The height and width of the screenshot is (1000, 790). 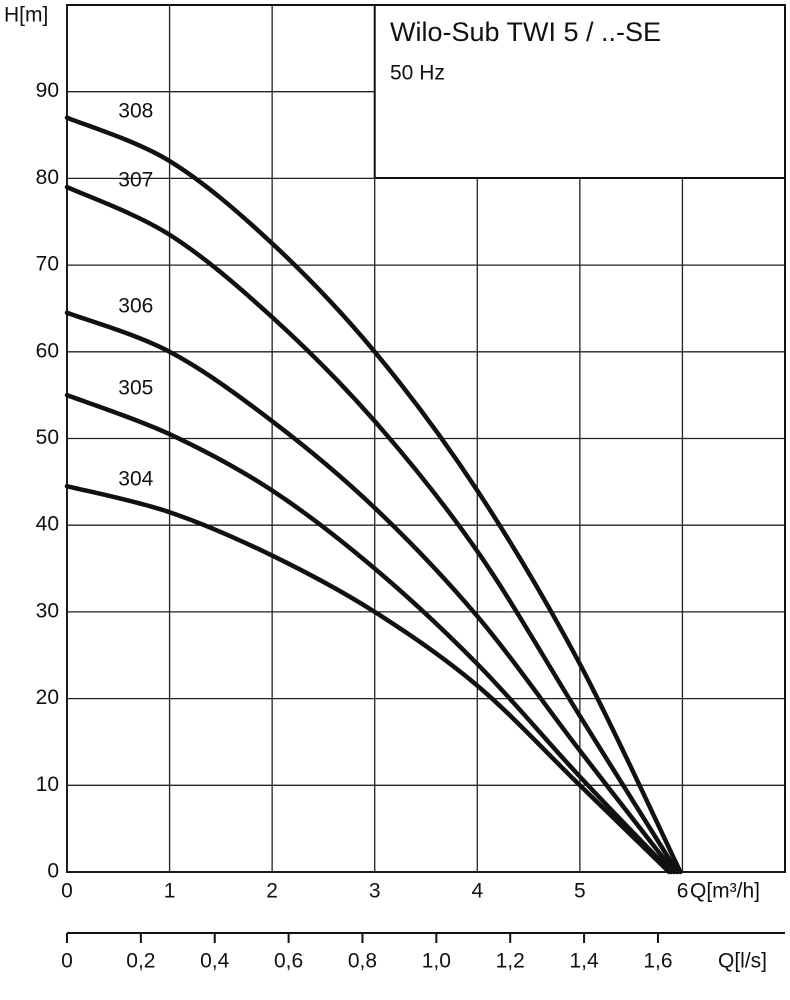 I want to click on series-label: 304, so click(x=135, y=479).